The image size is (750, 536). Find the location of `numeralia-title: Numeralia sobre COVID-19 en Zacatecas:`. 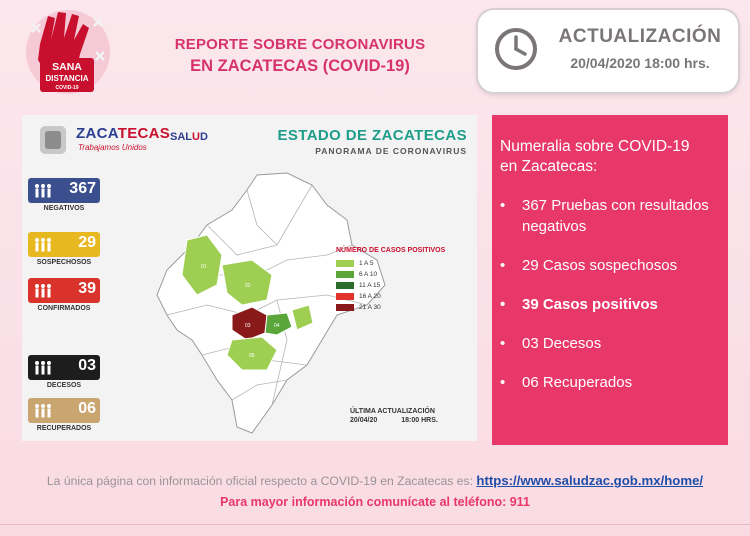

numeralia-title: Numeralia sobre COVID-19 en Zacatecas: is located at coordinates (609, 157).